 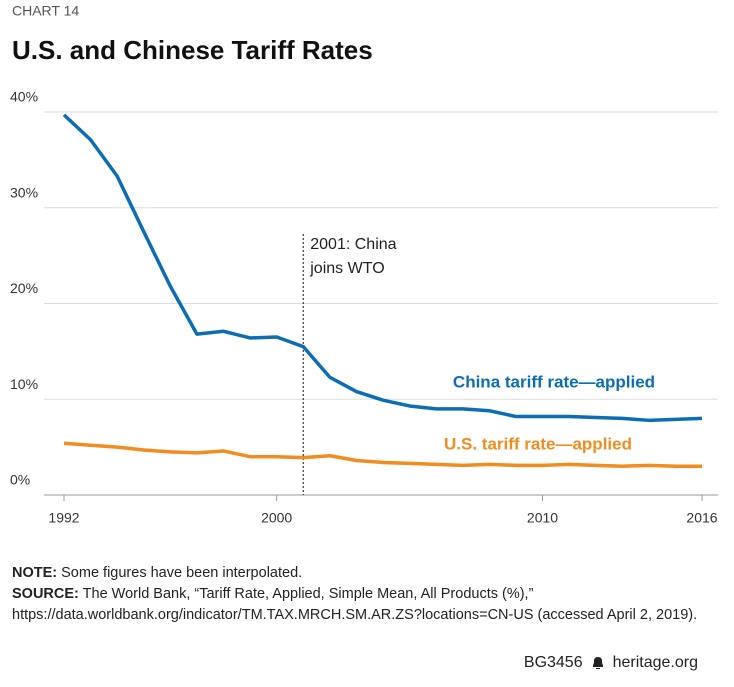 I want to click on report-id: BG3456, so click(x=553, y=662).